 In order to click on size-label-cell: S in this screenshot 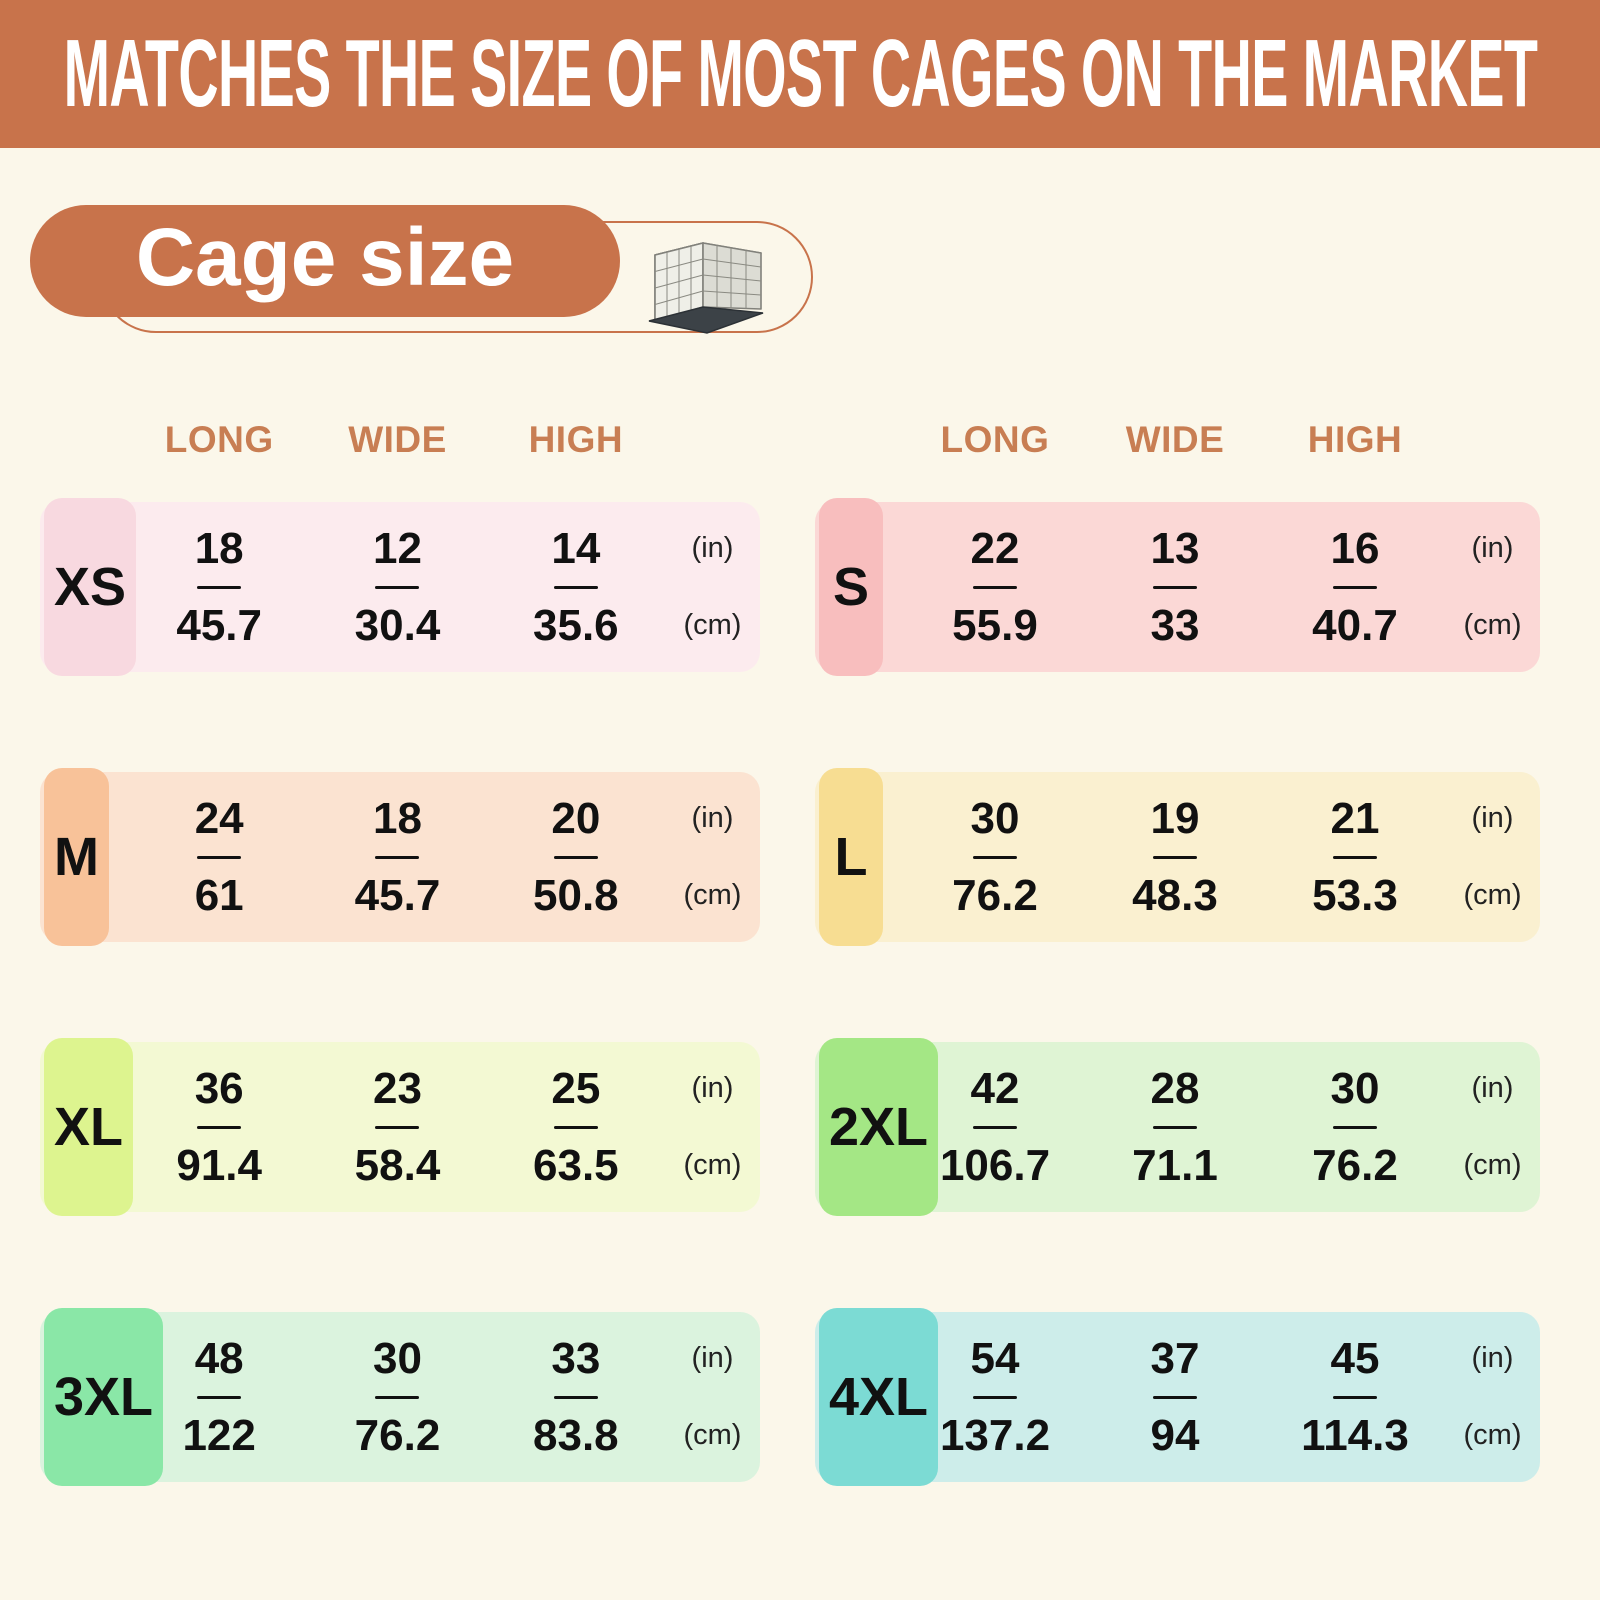, I will do `click(860, 587)`.